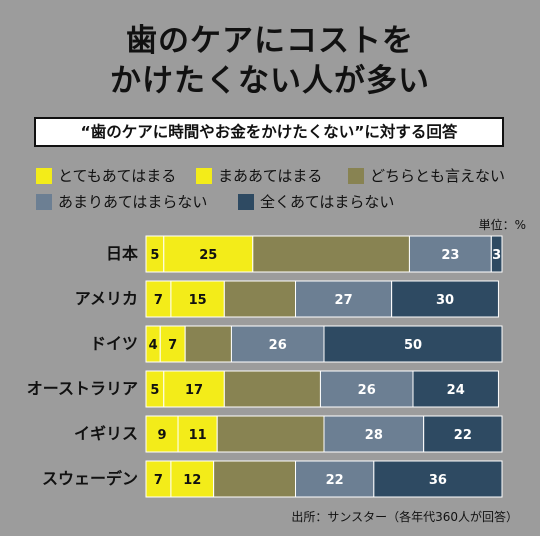  What do you see at coordinates (194, 390) in the screenshot?
I see `bar-value-label: 17` at bounding box center [194, 390].